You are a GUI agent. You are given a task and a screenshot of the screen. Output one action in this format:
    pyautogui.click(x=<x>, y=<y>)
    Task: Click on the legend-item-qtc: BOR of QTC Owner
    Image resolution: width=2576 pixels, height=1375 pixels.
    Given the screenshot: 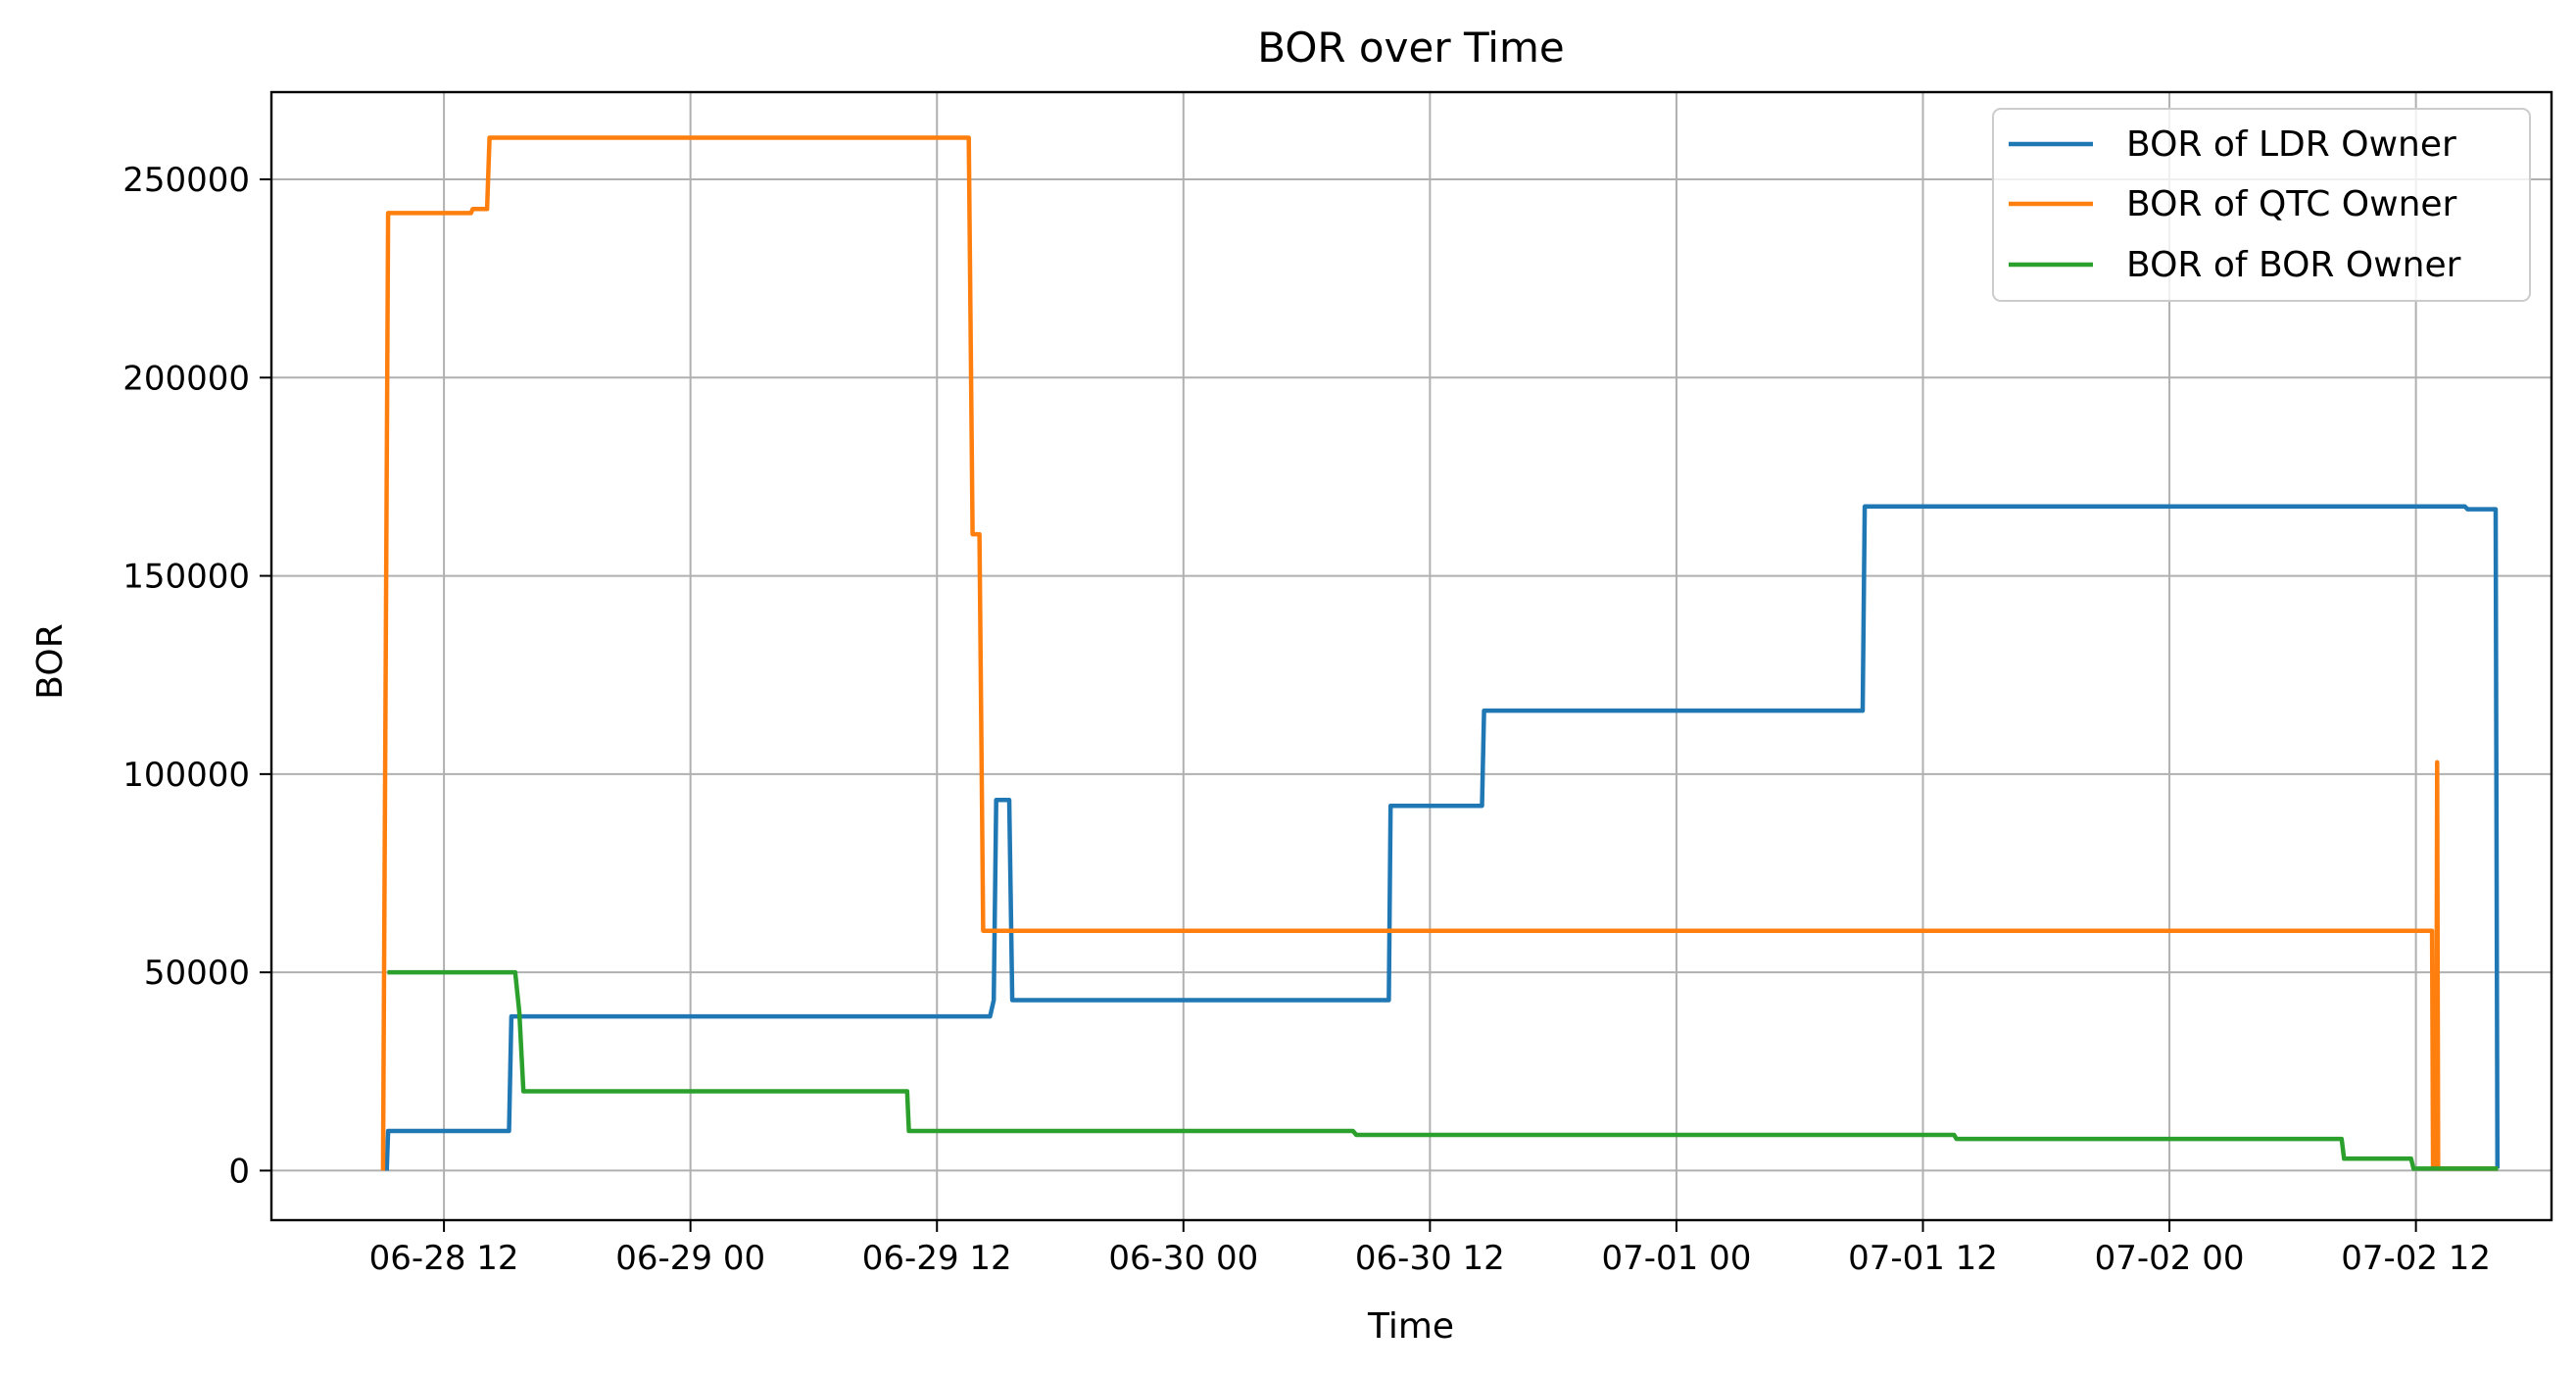 What is the action you would take?
    pyautogui.click(x=2233, y=204)
    